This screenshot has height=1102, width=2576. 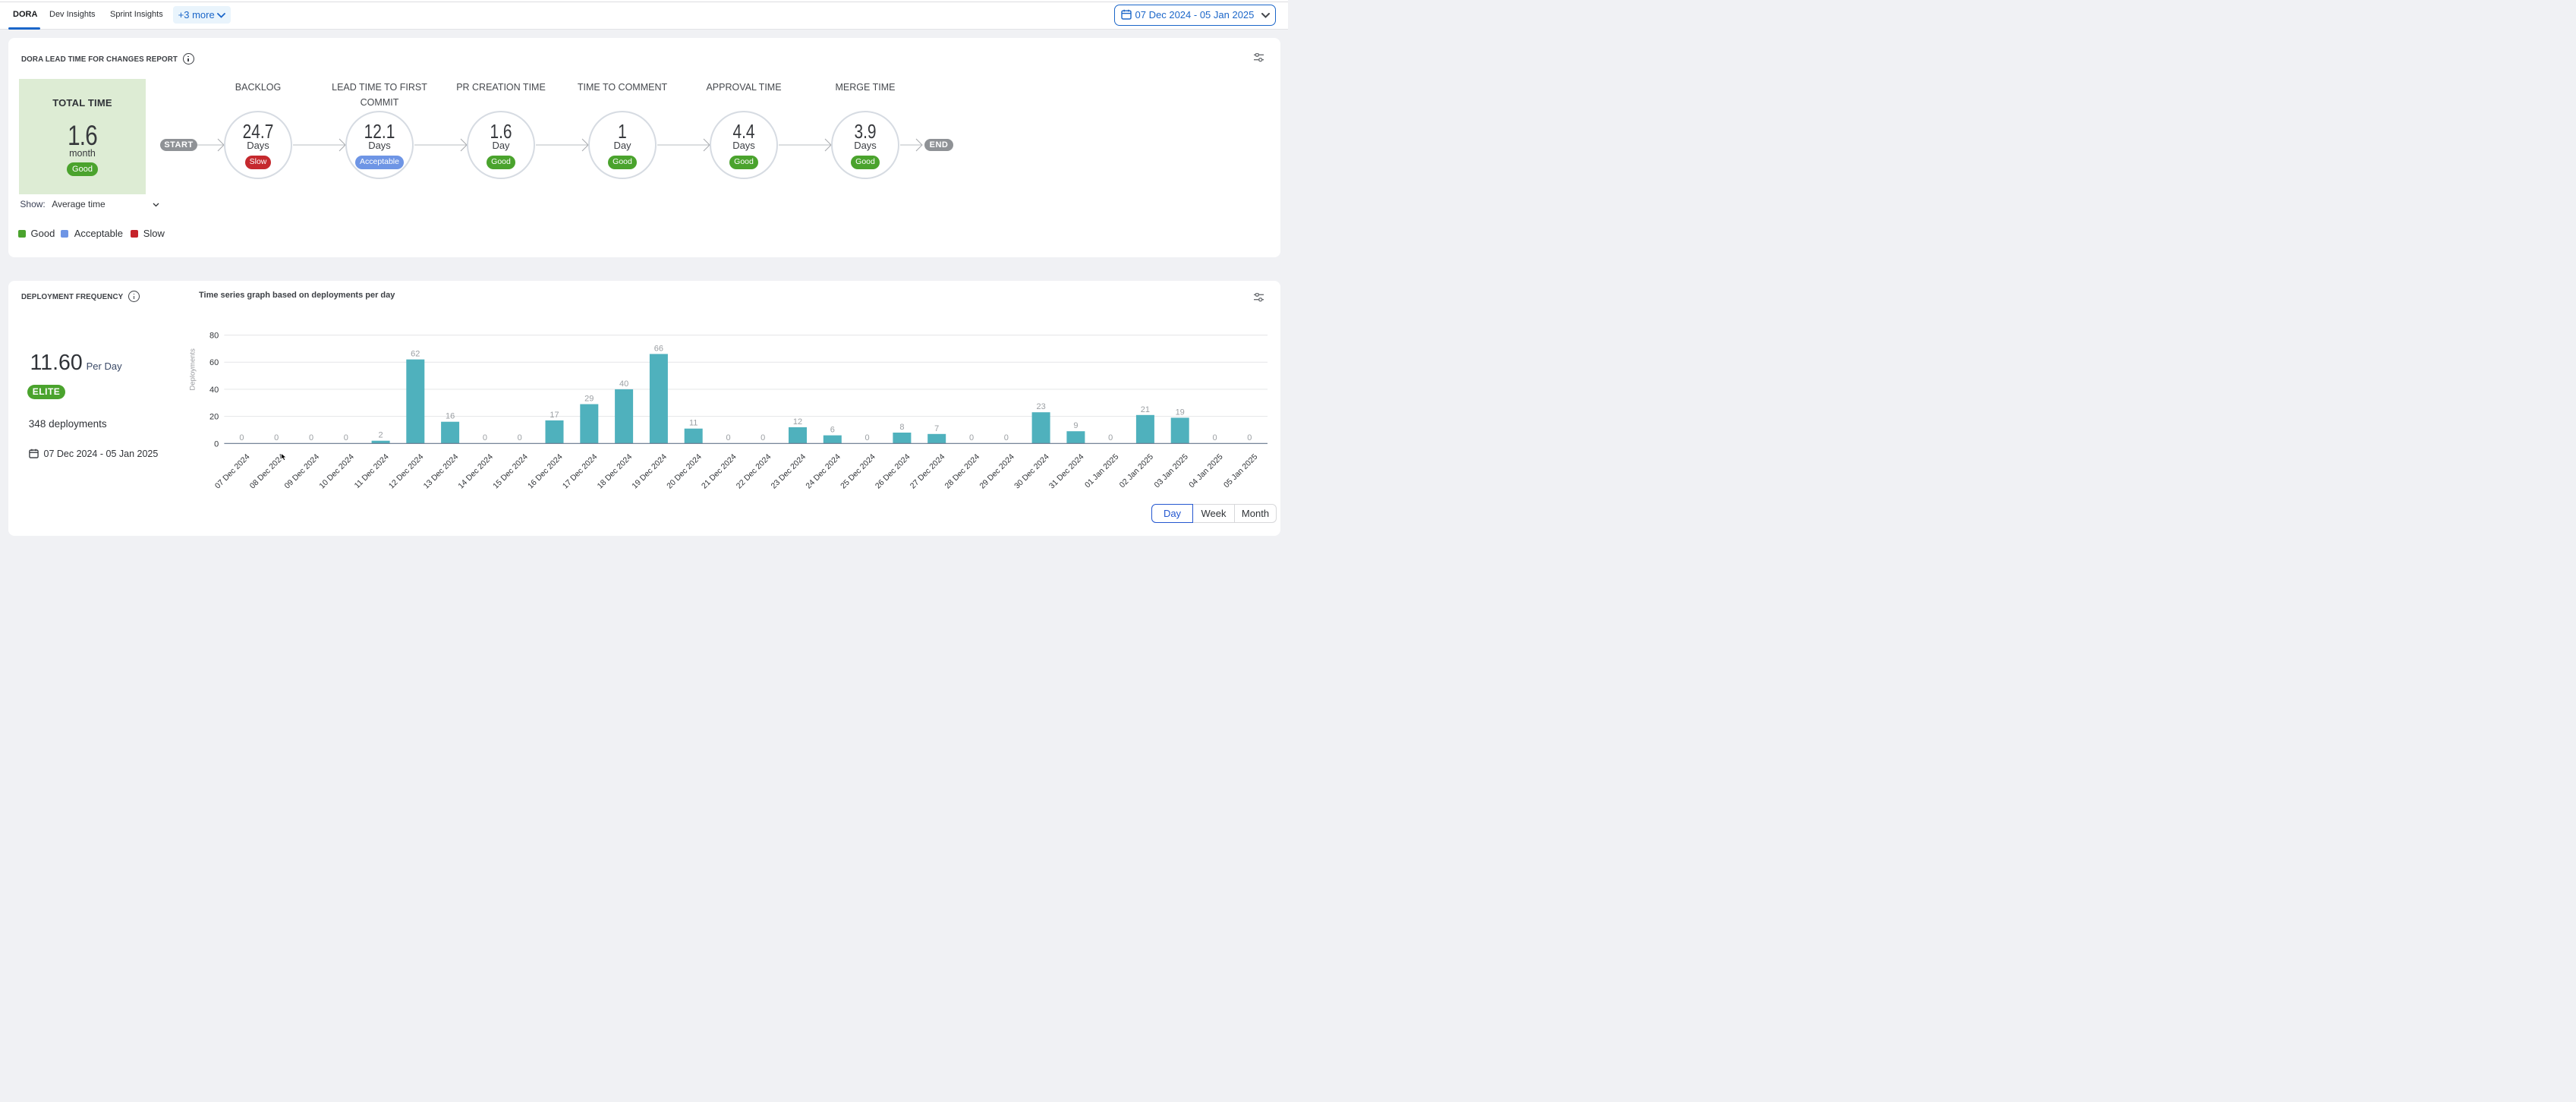 What do you see at coordinates (658, 348) in the screenshot?
I see `svg-text: 66` at bounding box center [658, 348].